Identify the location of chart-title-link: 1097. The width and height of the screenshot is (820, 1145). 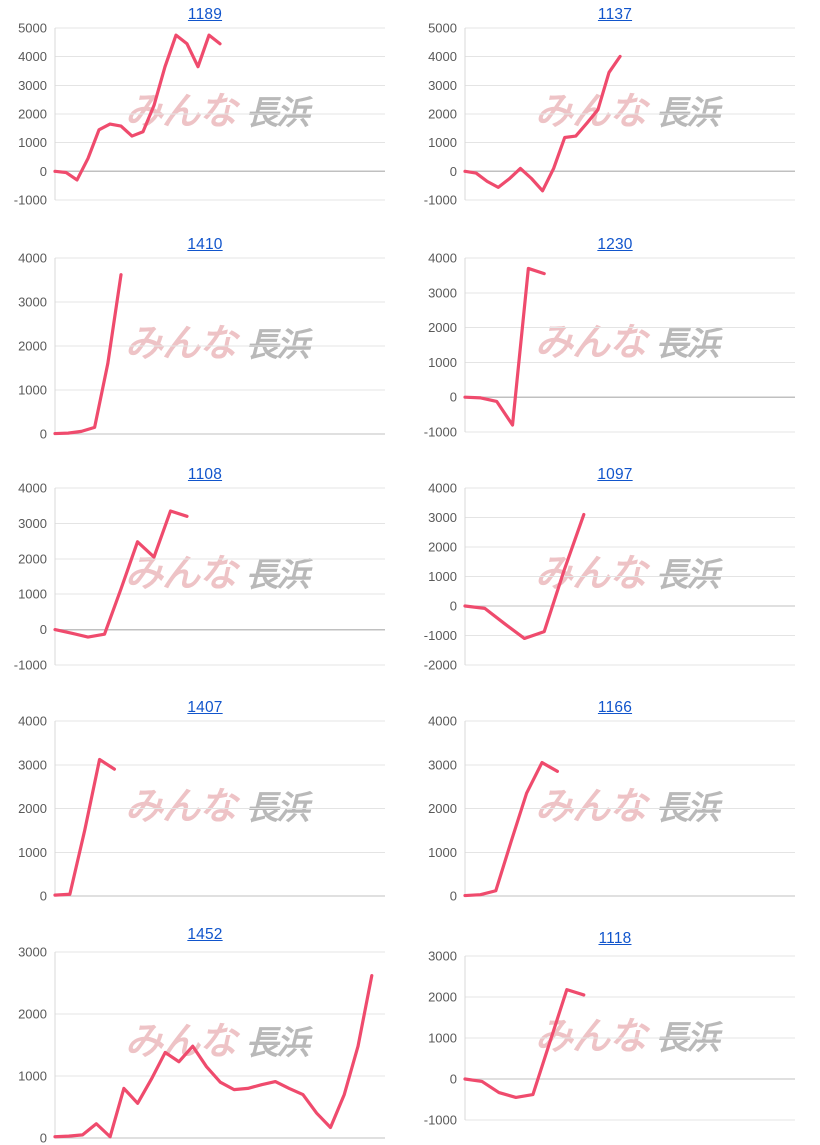
(615, 474).